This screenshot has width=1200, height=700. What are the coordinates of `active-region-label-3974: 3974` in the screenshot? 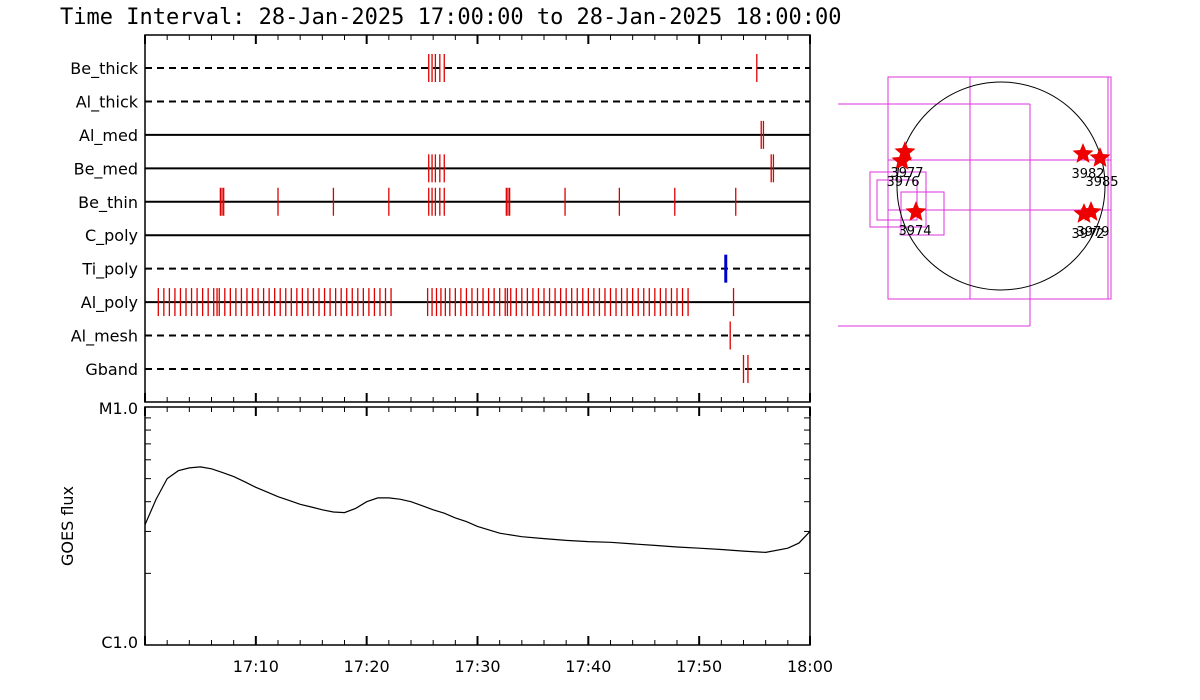 It's located at (914, 231).